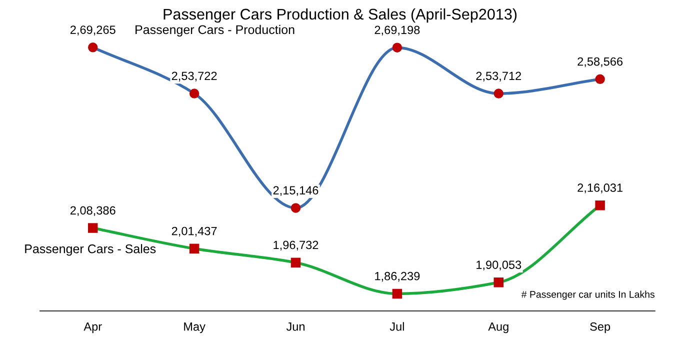 The image size is (680, 345). Describe the element at coordinates (600, 62) in the screenshot. I see `data-label: 2,58,566` at that location.